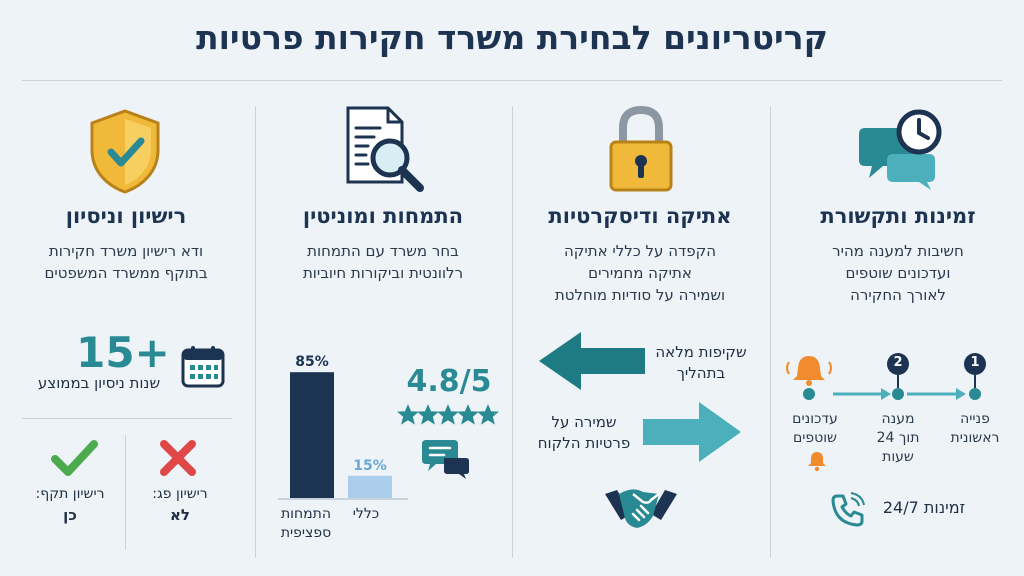 The height and width of the screenshot is (576, 1024). What do you see at coordinates (383, 273) in the screenshot?
I see `desc-line: רלוונטית וביקורות חיוביות` at bounding box center [383, 273].